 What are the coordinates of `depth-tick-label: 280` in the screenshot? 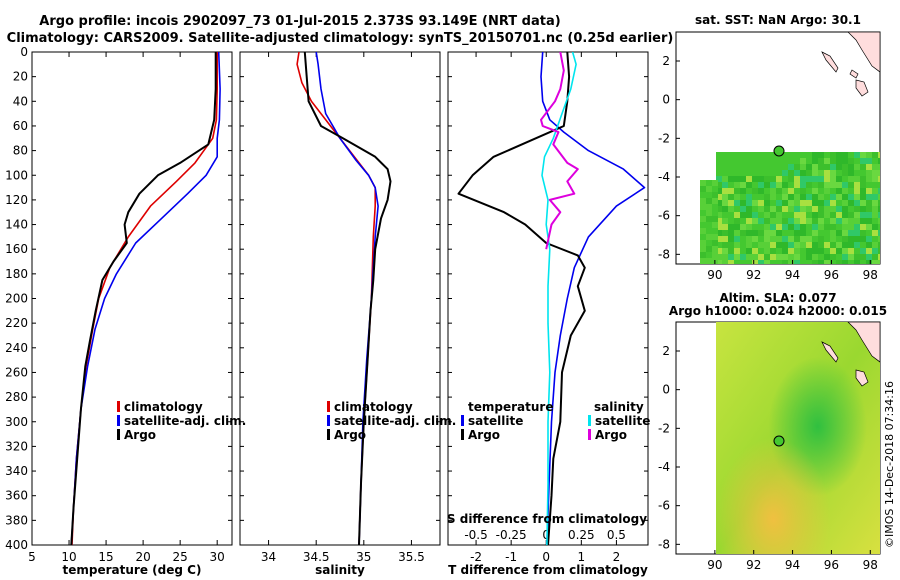 It's located at (16, 397).